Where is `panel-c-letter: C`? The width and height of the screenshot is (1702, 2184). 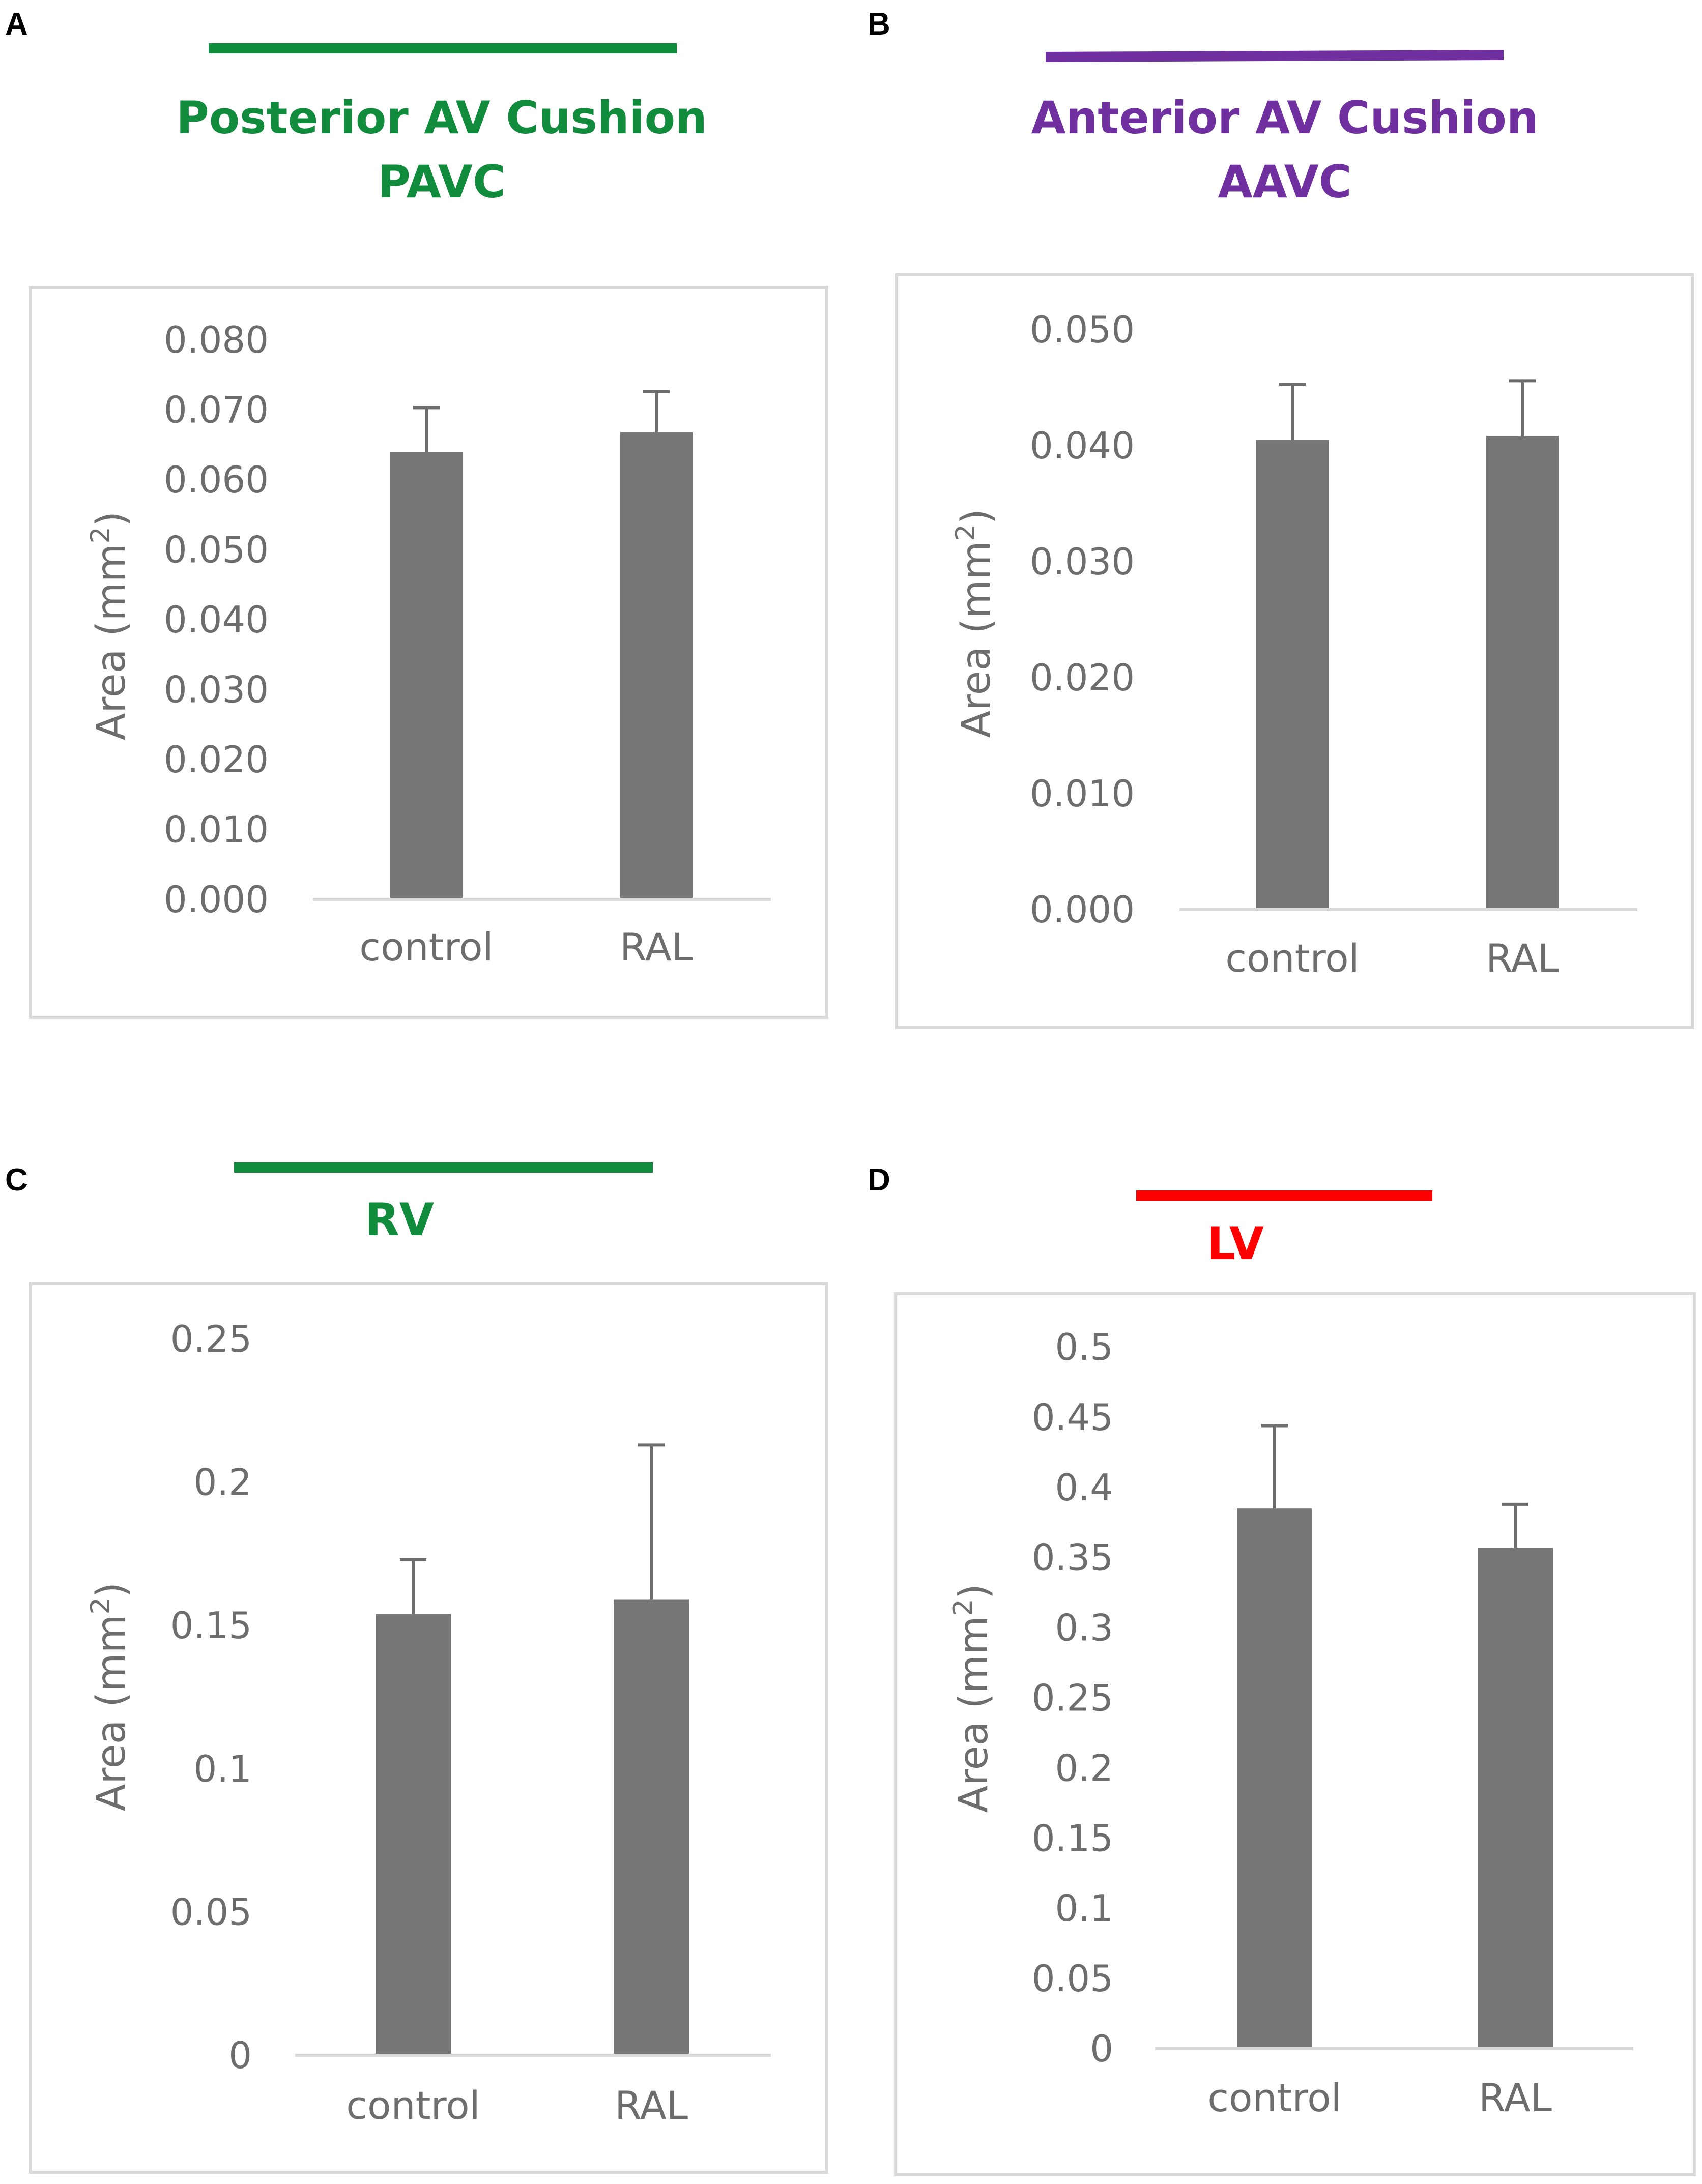
panel-c-letter: C is located at coordinates (16, 1180).